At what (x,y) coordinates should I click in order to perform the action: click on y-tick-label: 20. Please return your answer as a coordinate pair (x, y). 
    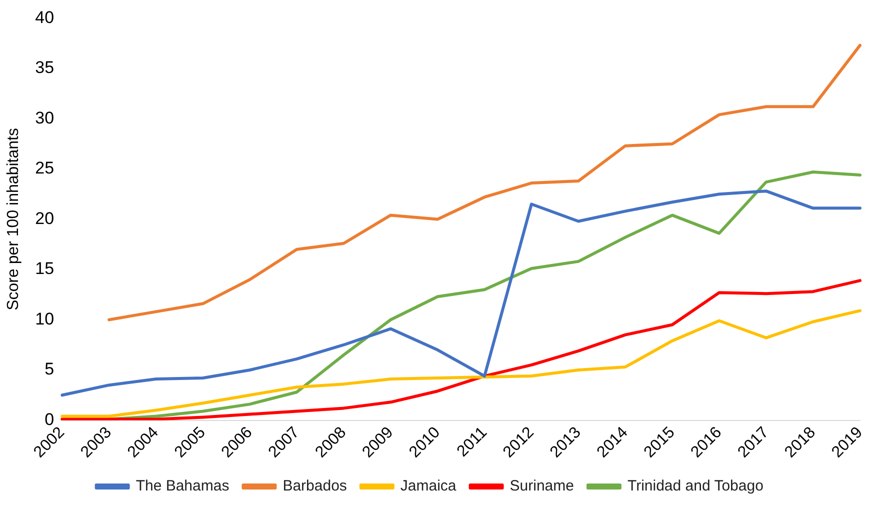
    Looking at the image, I should click on (44, 218).